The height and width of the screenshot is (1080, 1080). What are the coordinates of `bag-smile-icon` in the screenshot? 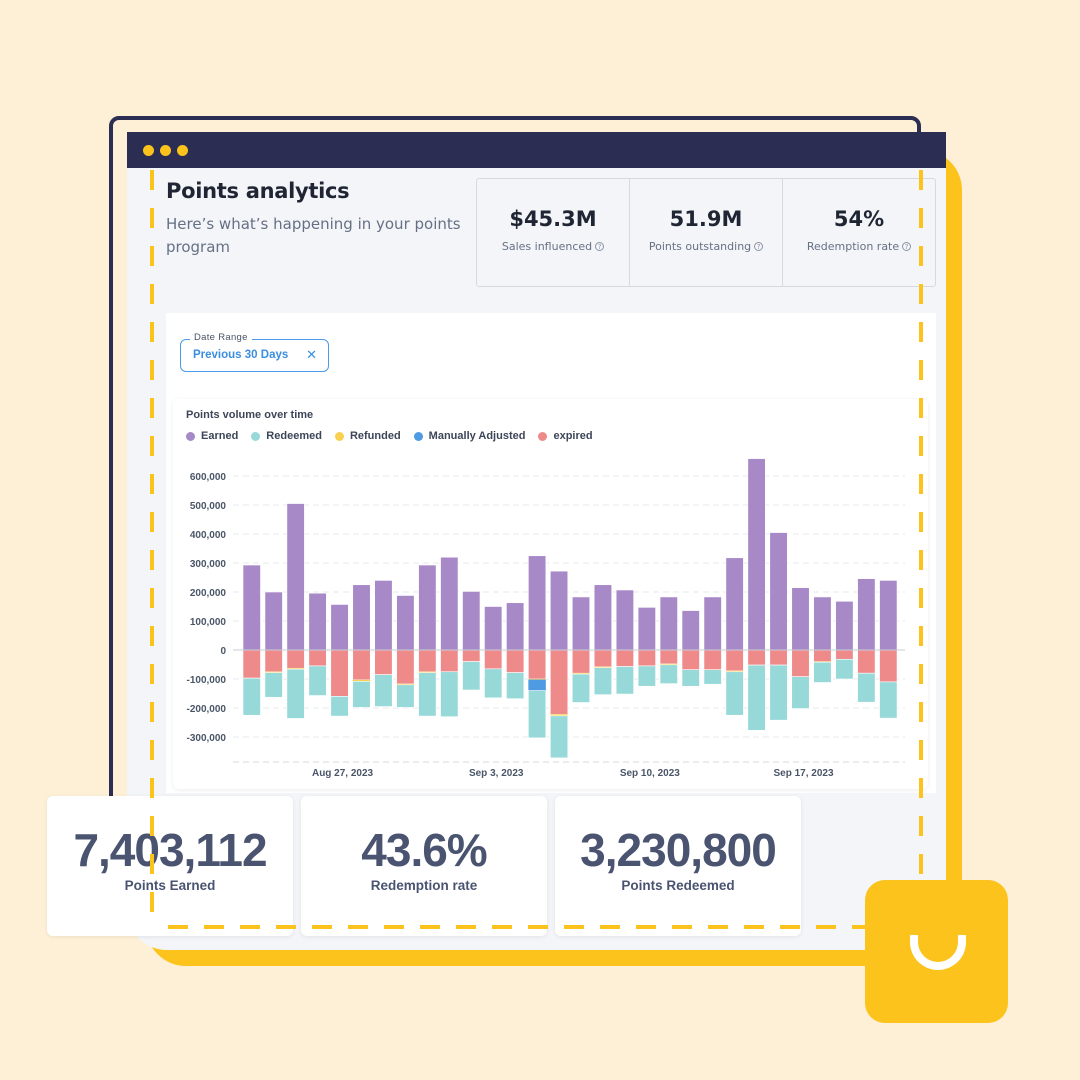 It's located at (938, 952).